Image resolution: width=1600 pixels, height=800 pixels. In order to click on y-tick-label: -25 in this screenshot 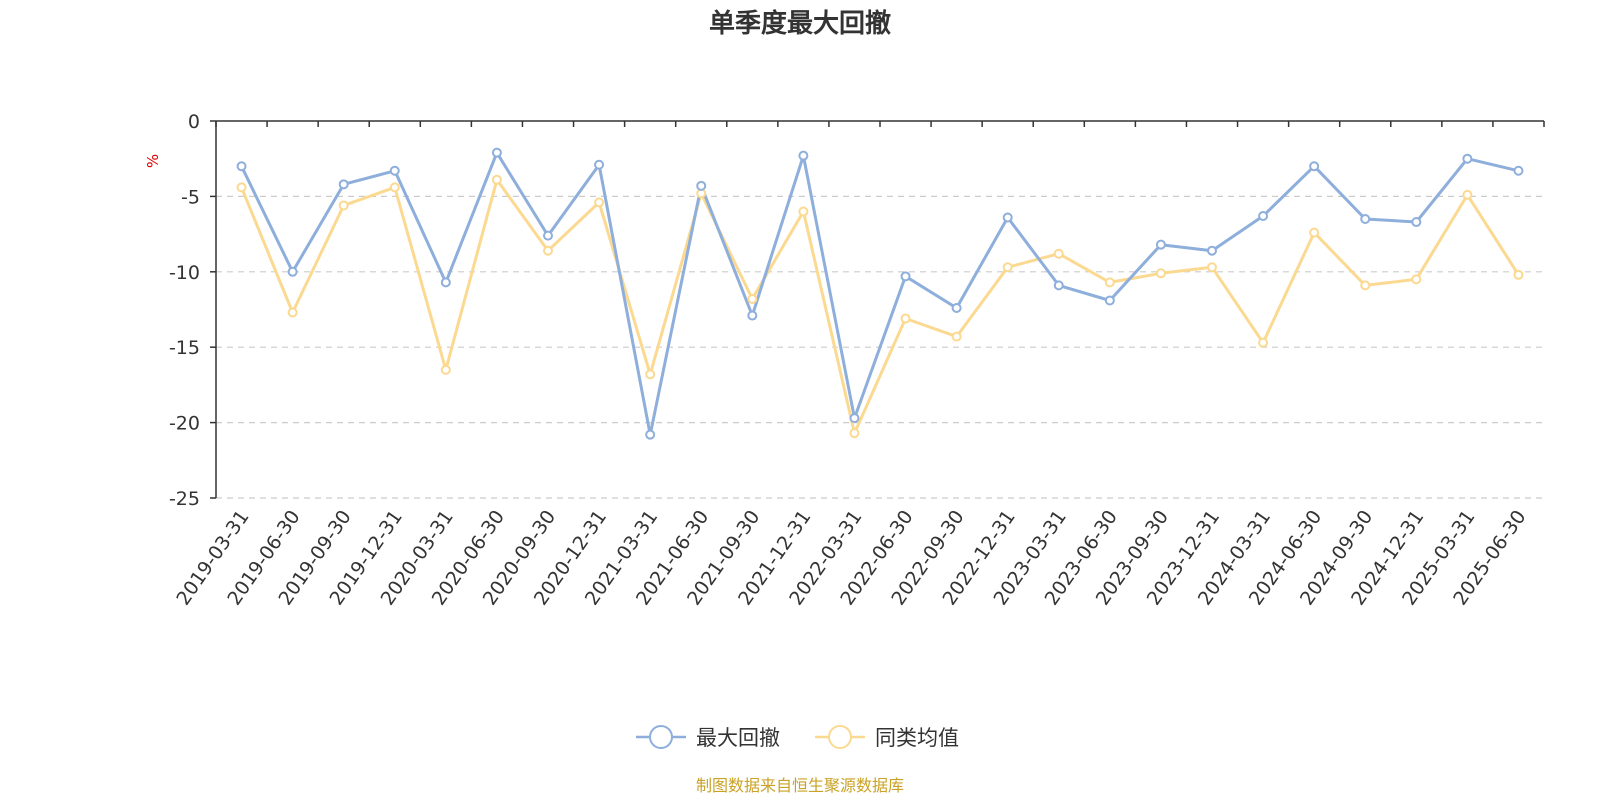, I will do `click(184, 499)`.